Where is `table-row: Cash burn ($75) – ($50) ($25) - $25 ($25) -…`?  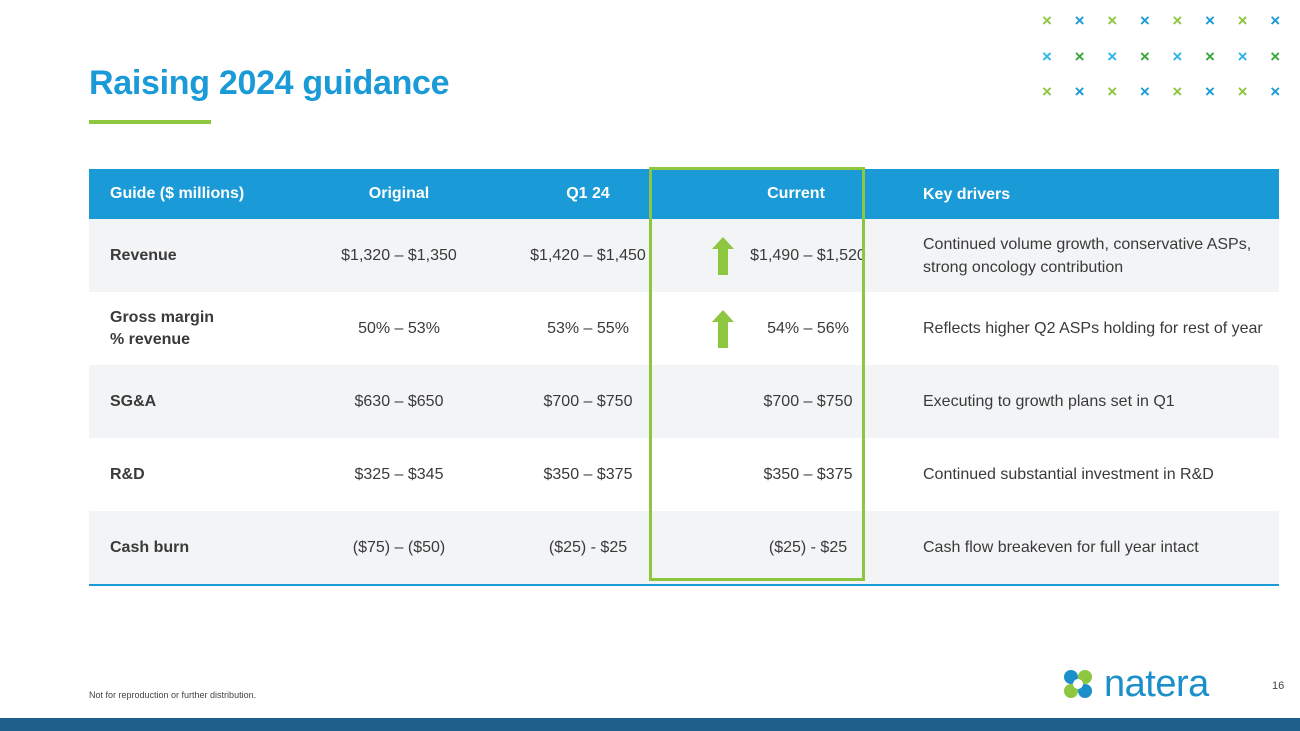
table-row: Cash burn ($75) – ($50) ($25) - $25 ($25) -… is located at coordinates (684, 548).